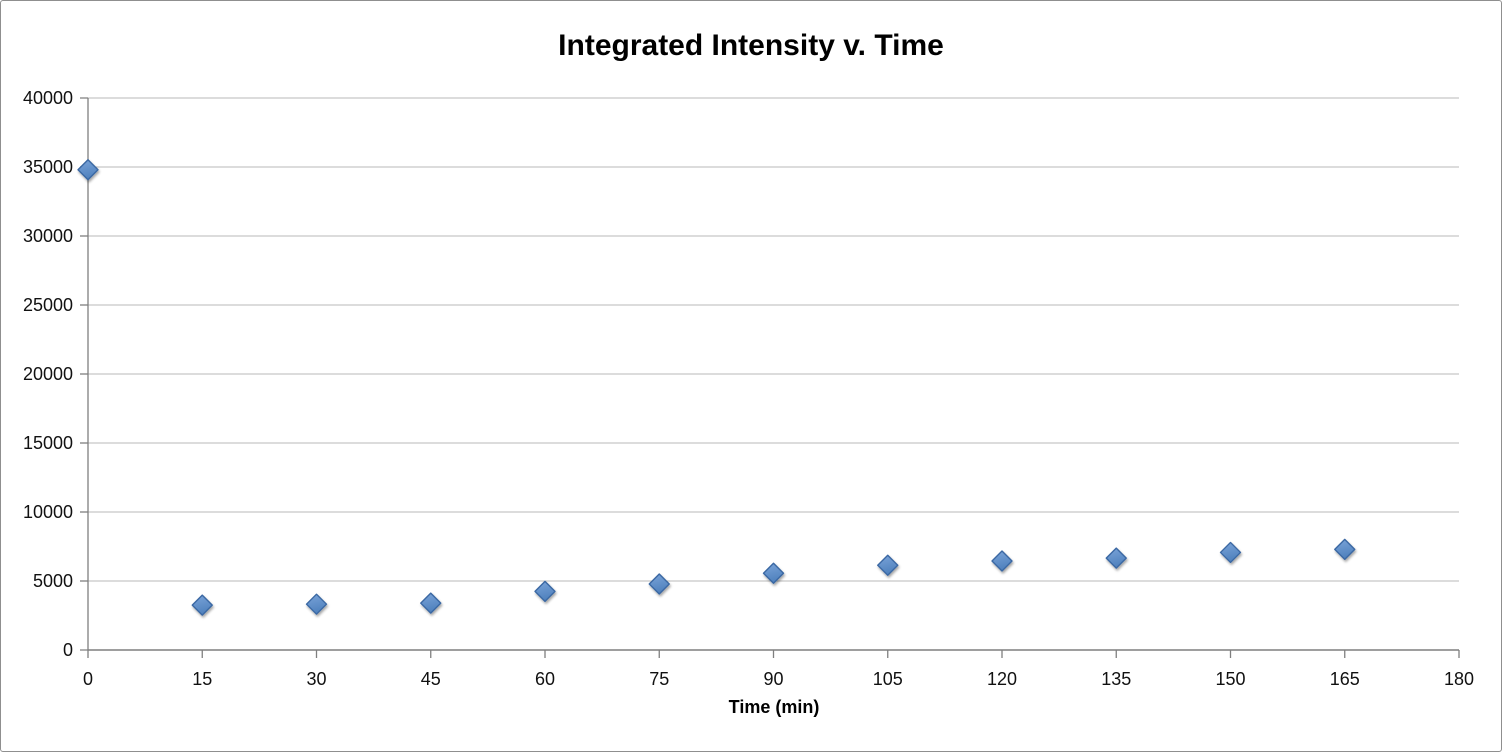  What do you see at coordinates (1459, 679) in the screenshot?
I see `x-tick-label: 180` at bounding box center [1459, 679].